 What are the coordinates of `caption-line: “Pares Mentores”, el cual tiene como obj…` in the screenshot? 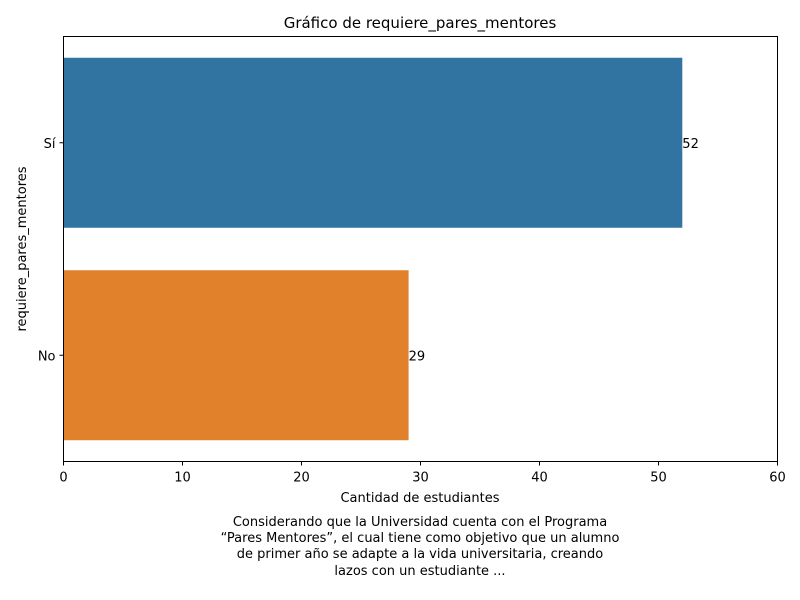 It's located at (420, 538).